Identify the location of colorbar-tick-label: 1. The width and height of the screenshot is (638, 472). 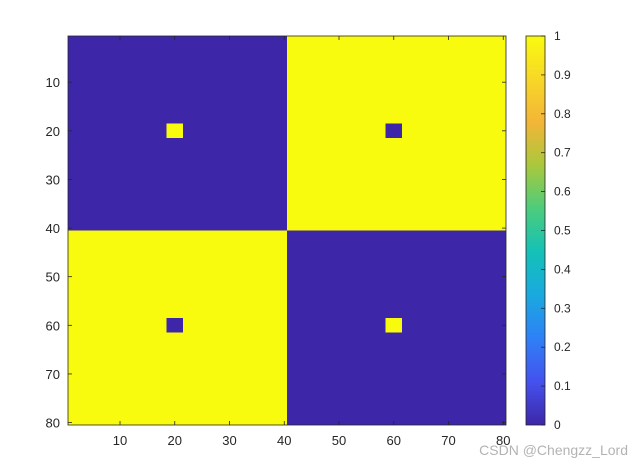
(557, 36).